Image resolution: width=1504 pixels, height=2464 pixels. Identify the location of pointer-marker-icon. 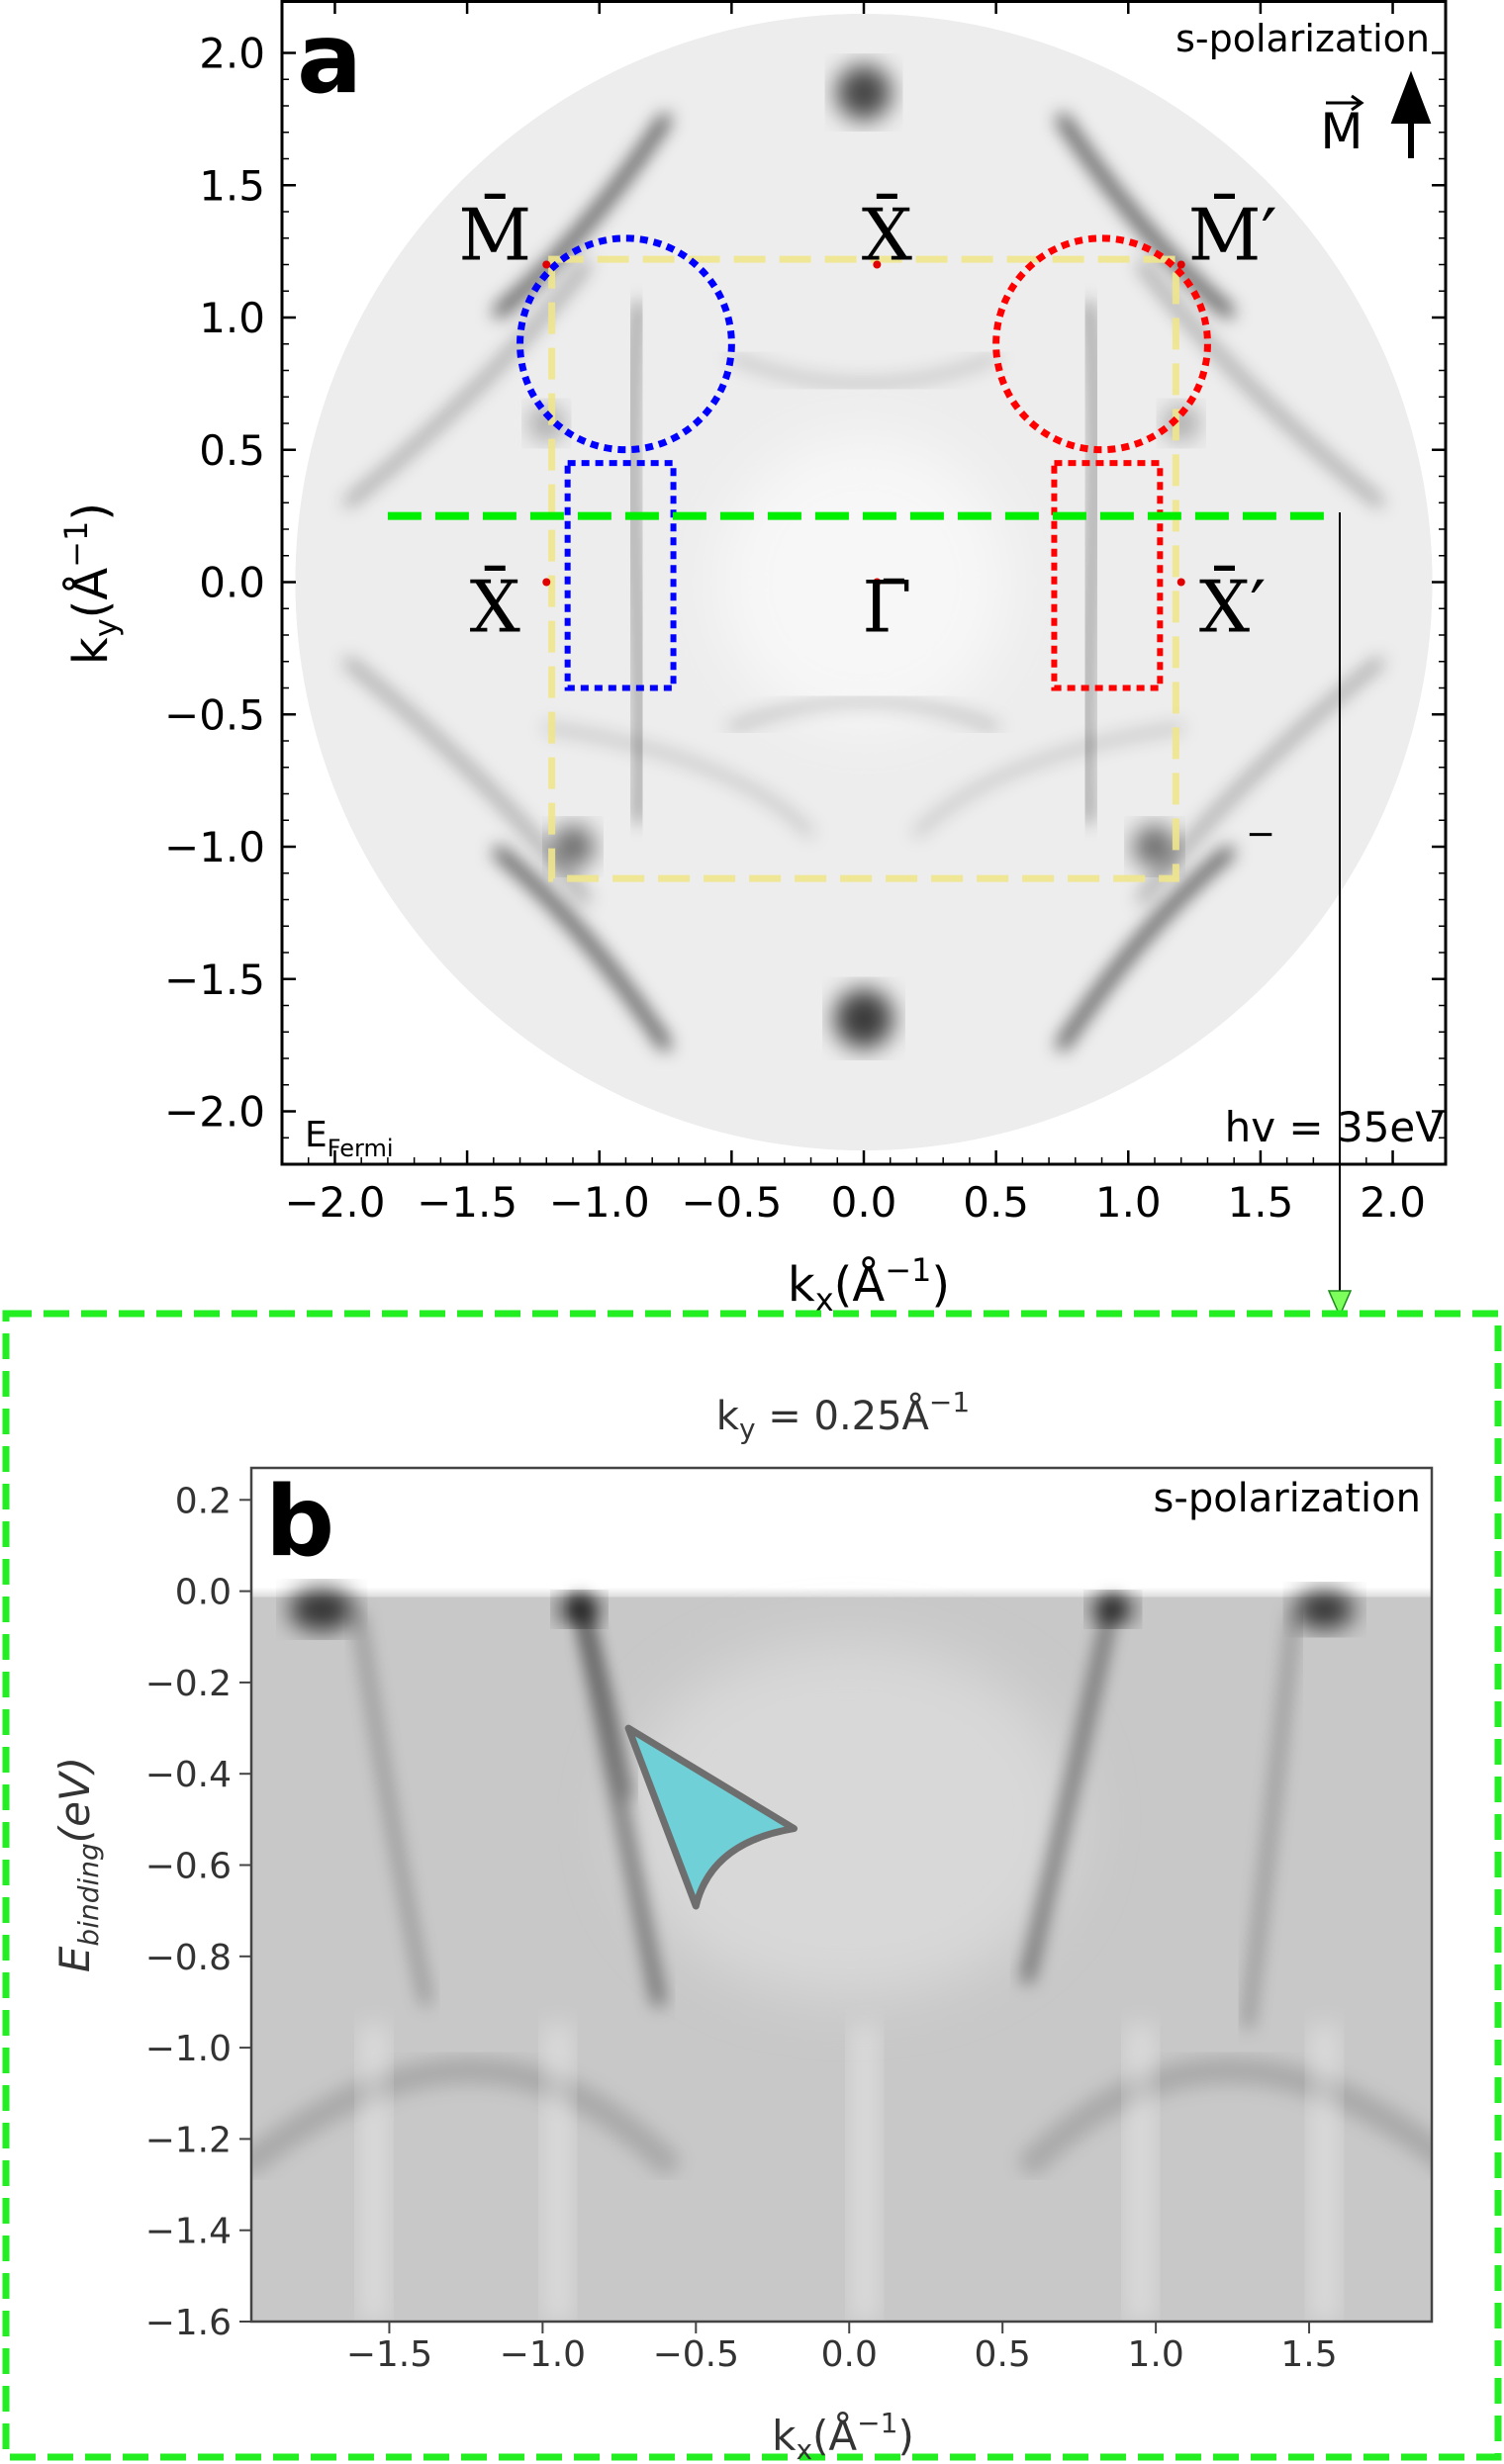
(711, 1817).